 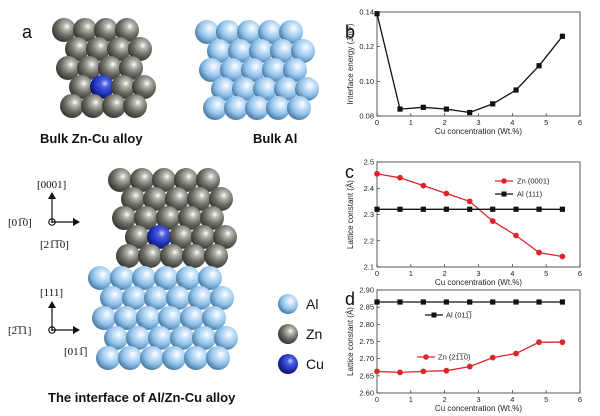 What do you see at coordinates (312, 304) in the screenshot?
I see `al-legend-label: Al` at bounding box center [312, 304].